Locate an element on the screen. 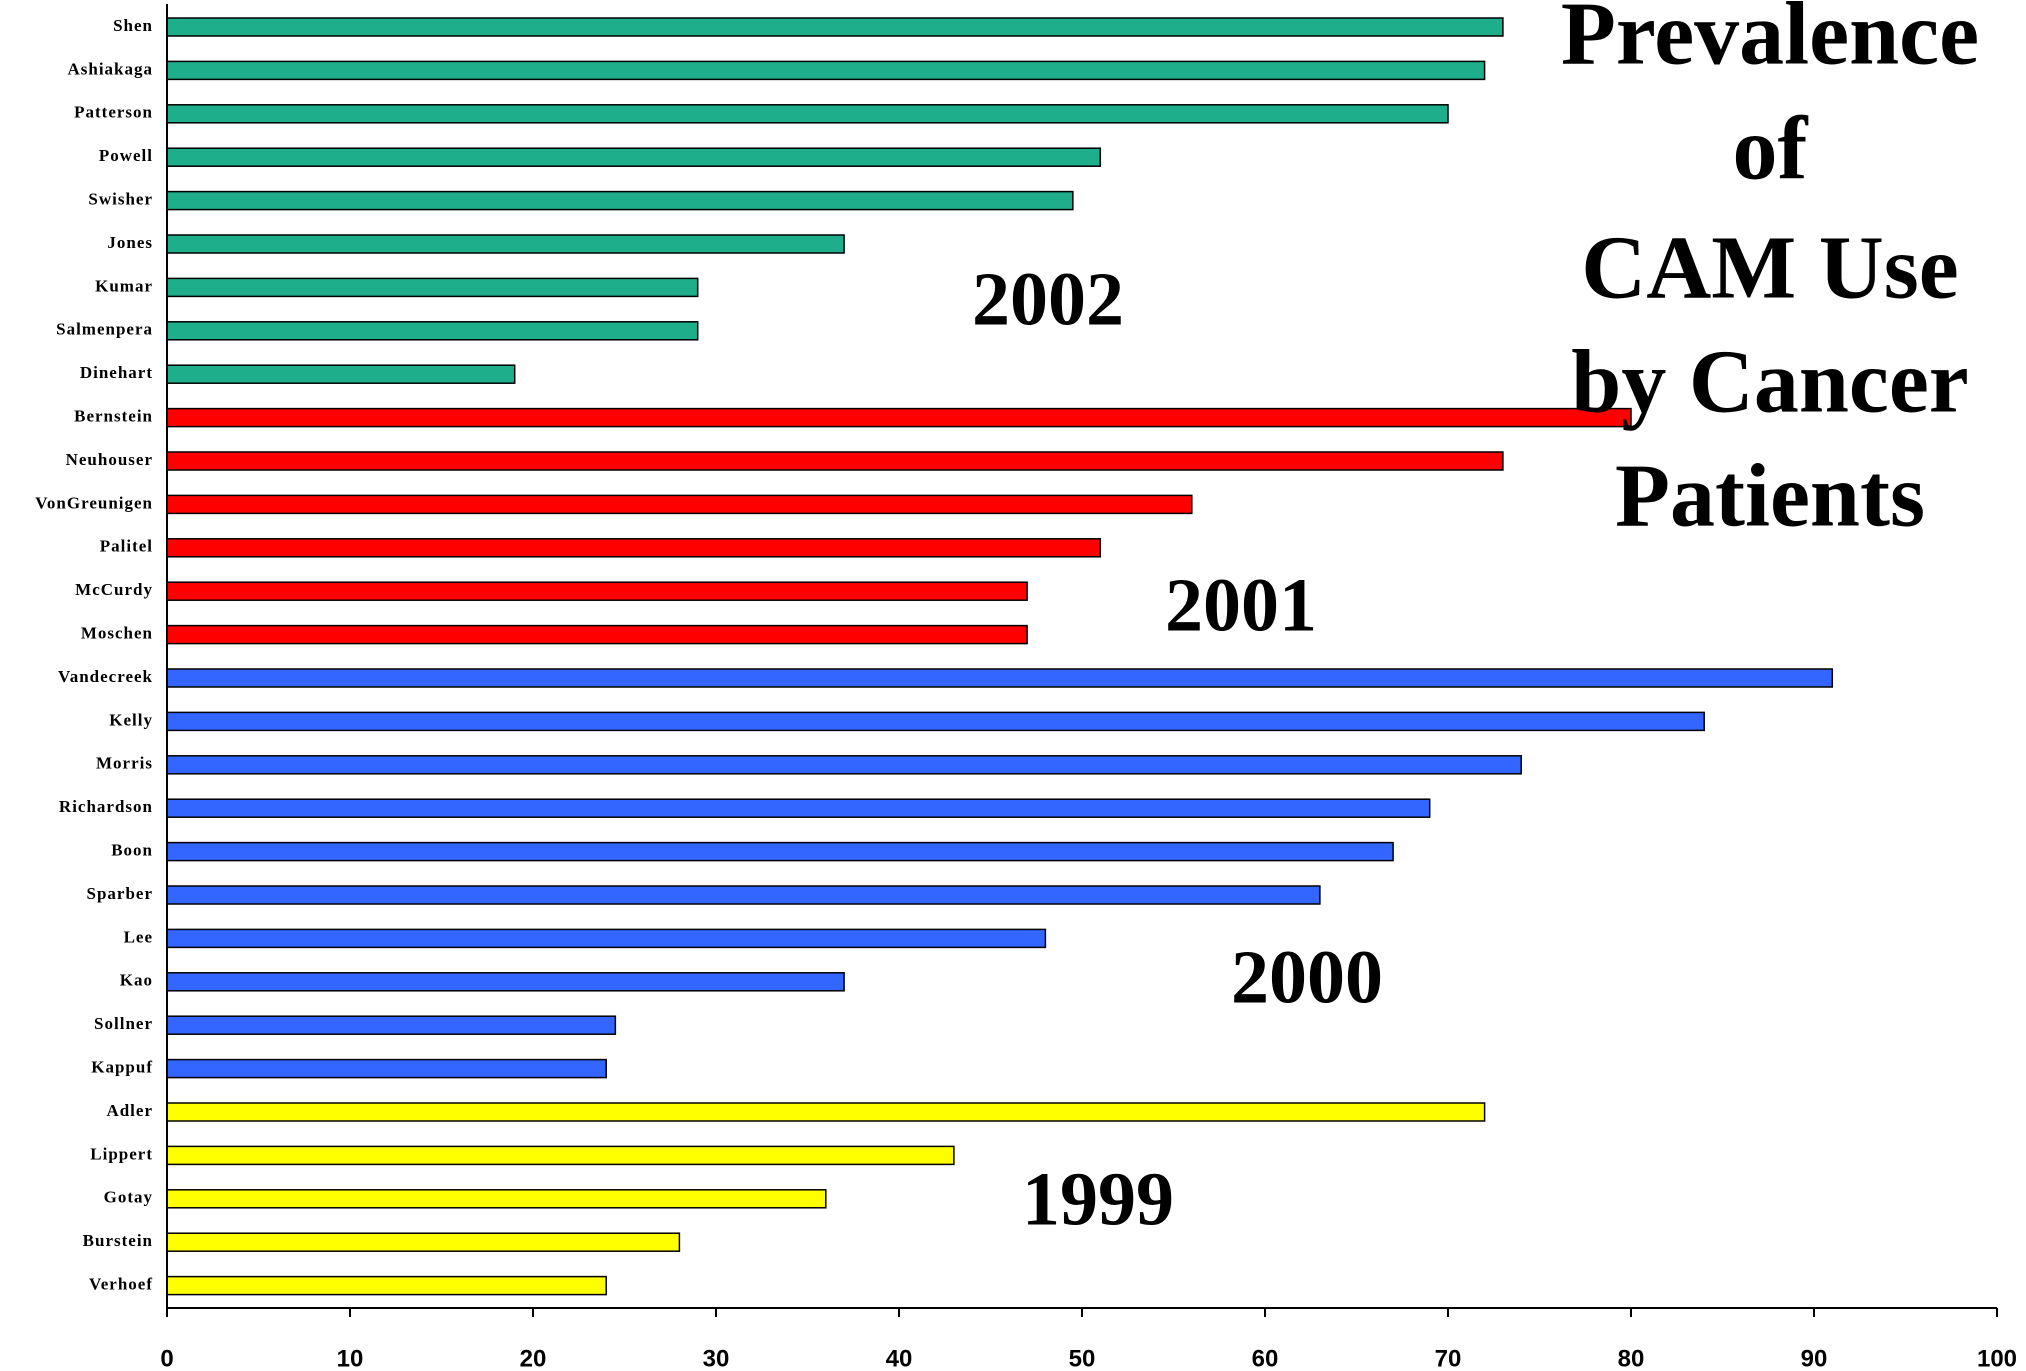  x-tick-label: 50 is located at coordinates (1082, 1358).